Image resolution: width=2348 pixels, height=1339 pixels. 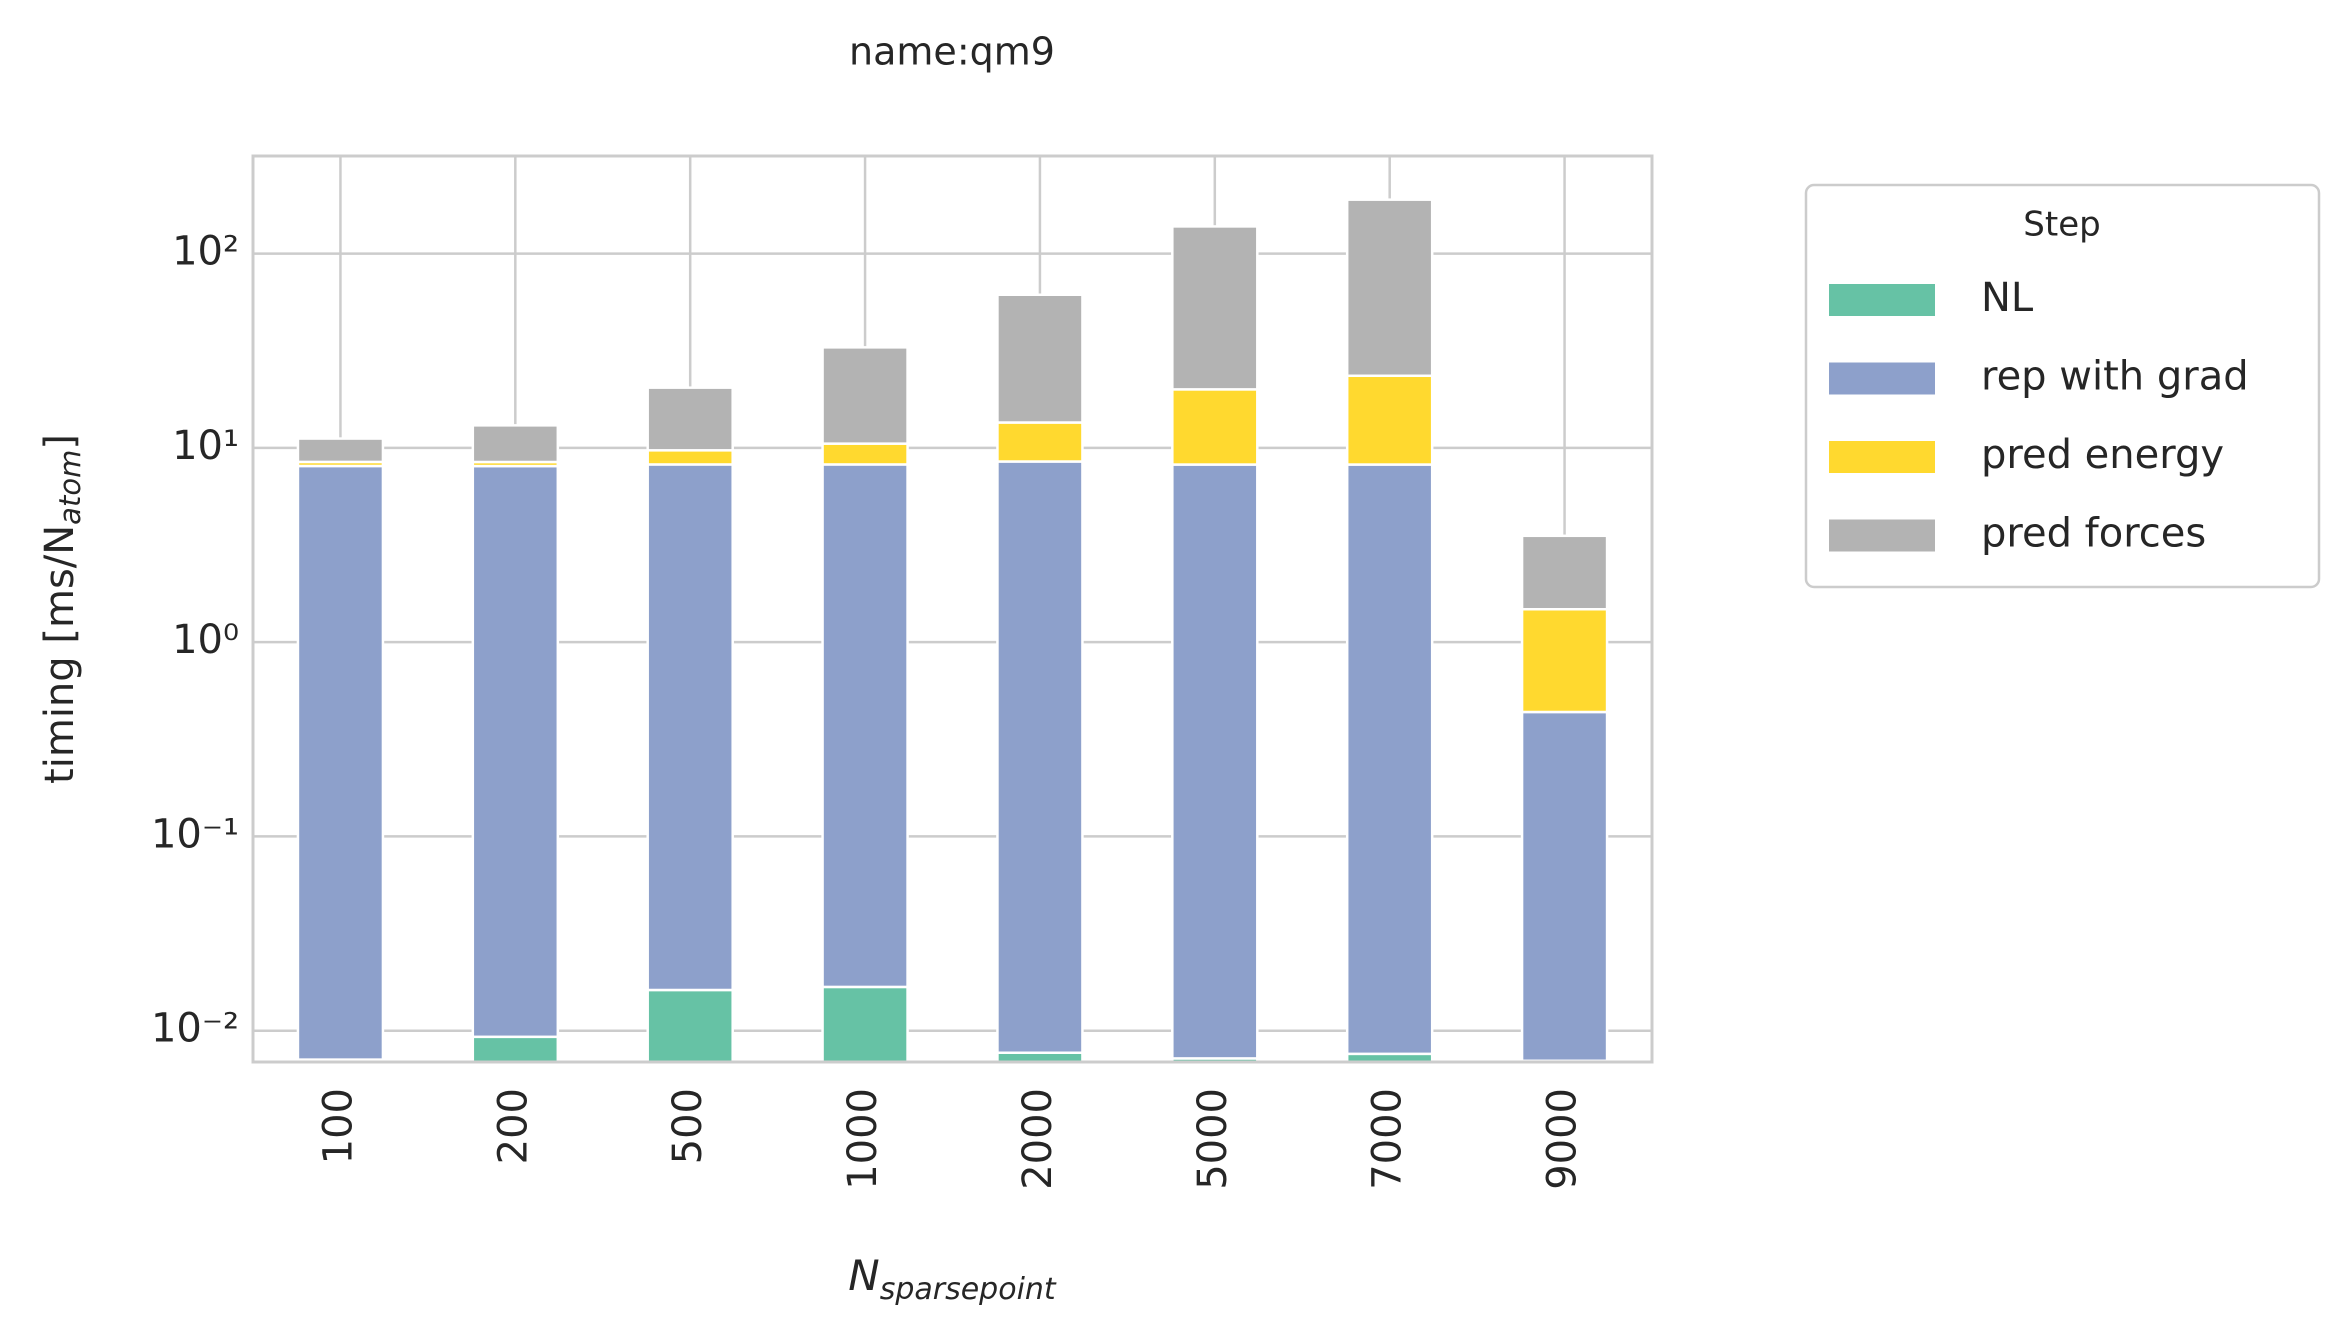 I want to click on x-tick-label: 2000, so click(x=1038, y=1139).